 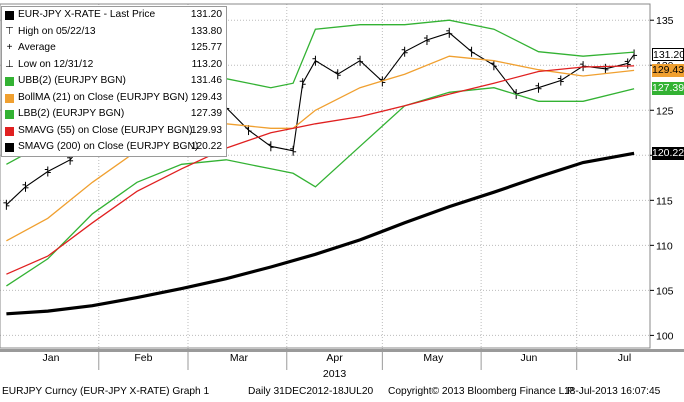 What do you see at coordinates (56, 64) in the screenshot?
I see `legend-label: Low on 12/31/12` at bounding box center [56, 64].